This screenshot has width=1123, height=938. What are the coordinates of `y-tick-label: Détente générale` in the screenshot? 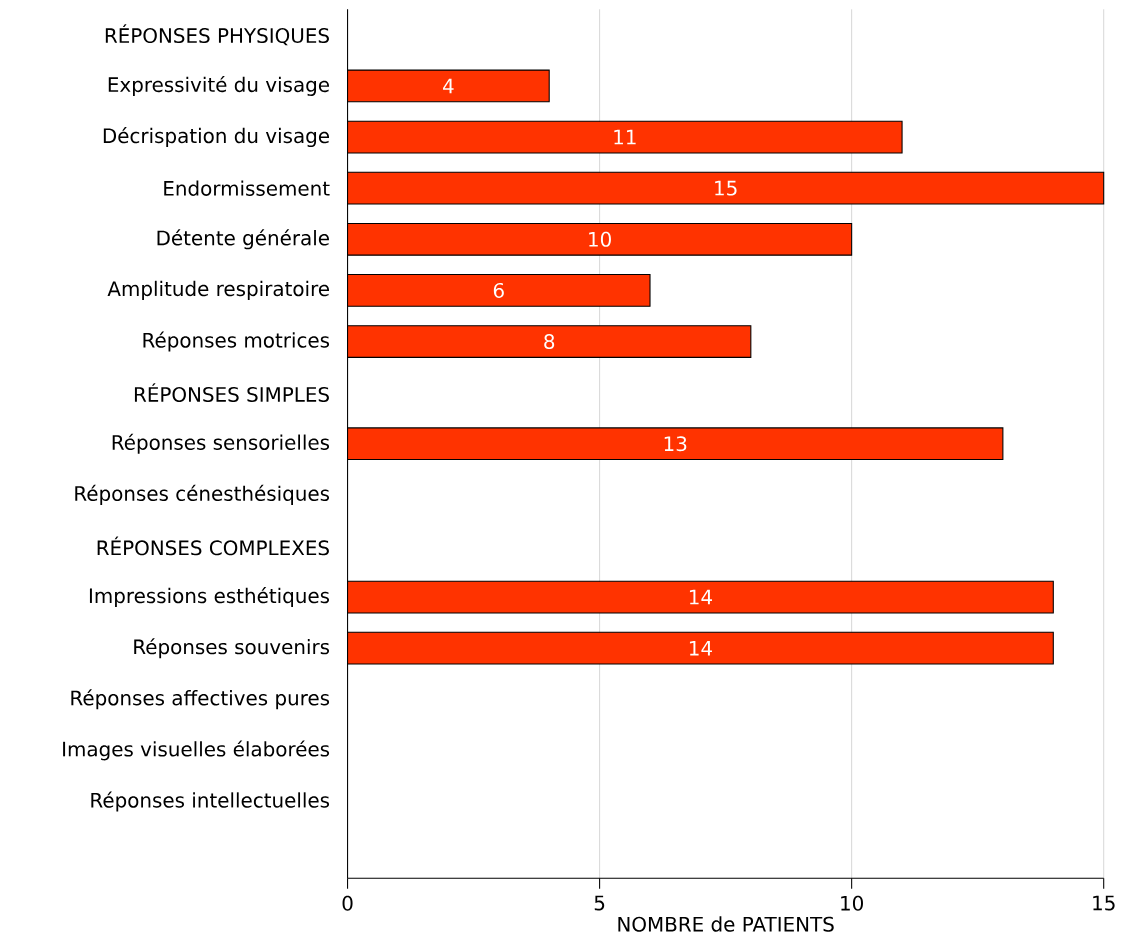 It's located at (243, 239).